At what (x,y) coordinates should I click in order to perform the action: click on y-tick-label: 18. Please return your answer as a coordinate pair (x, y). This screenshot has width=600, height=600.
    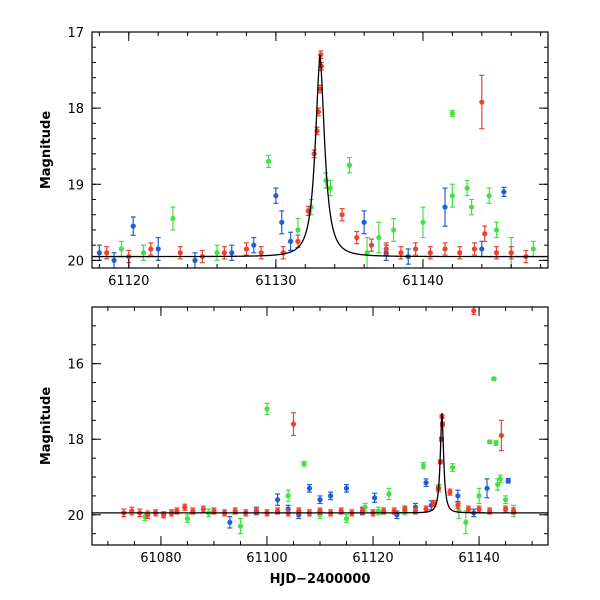
    Looking at the image, I should click on (75, 440).